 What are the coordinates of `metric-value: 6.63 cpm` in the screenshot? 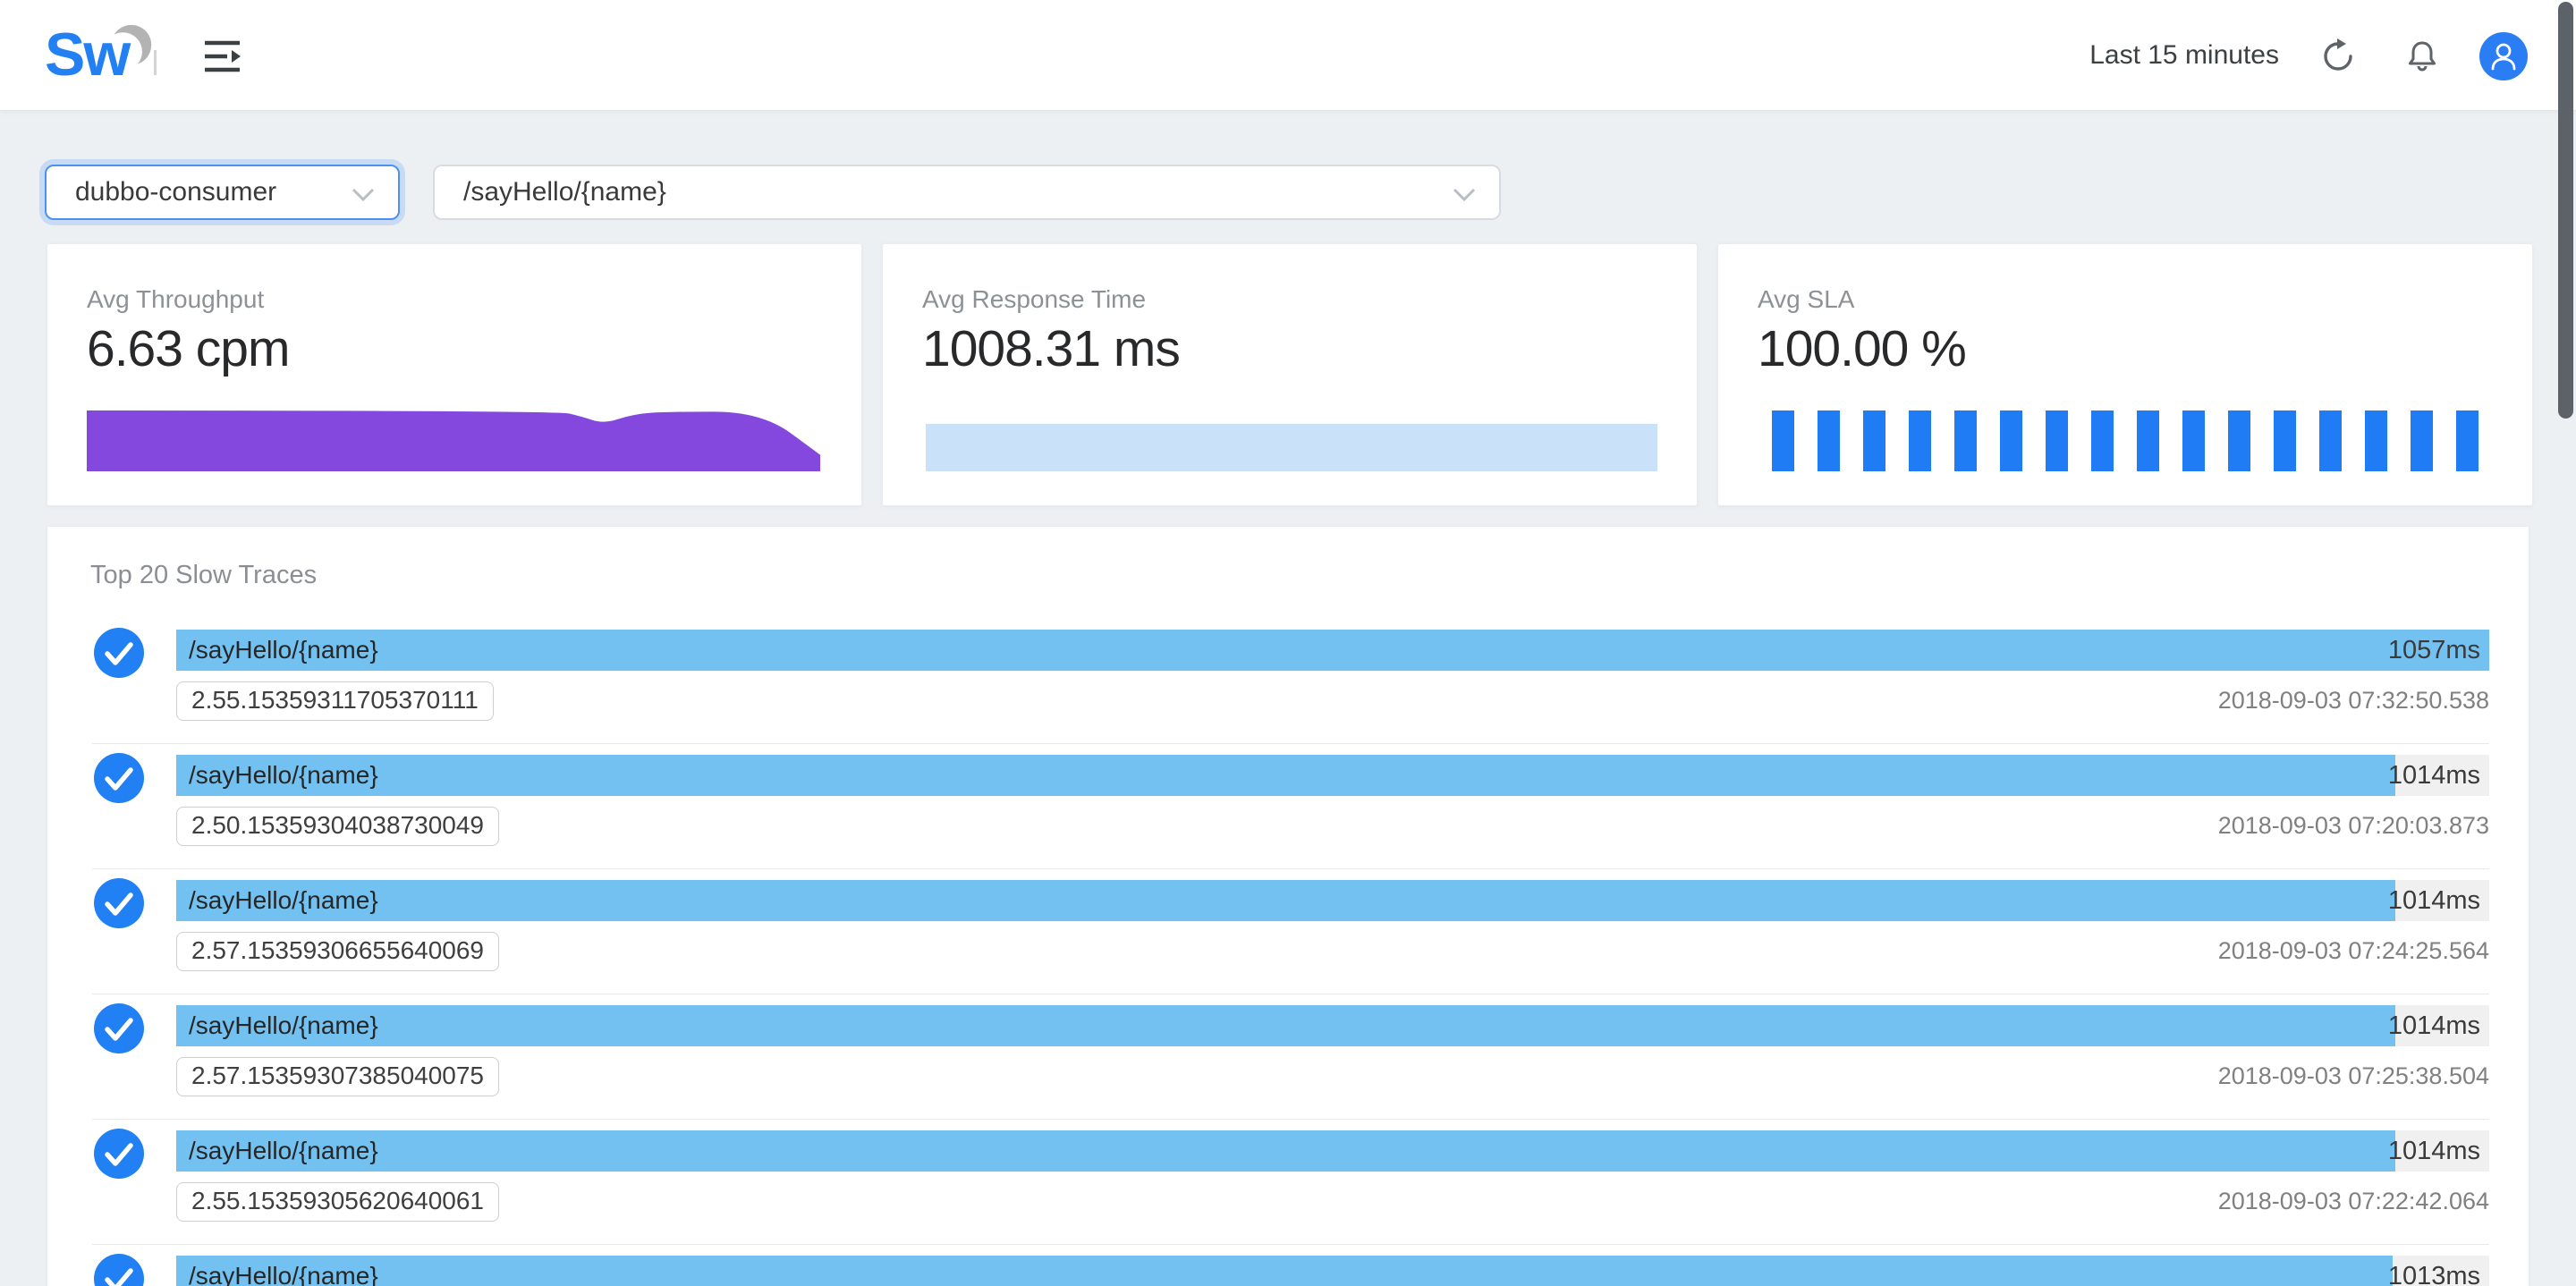 It's located at (188, 348).